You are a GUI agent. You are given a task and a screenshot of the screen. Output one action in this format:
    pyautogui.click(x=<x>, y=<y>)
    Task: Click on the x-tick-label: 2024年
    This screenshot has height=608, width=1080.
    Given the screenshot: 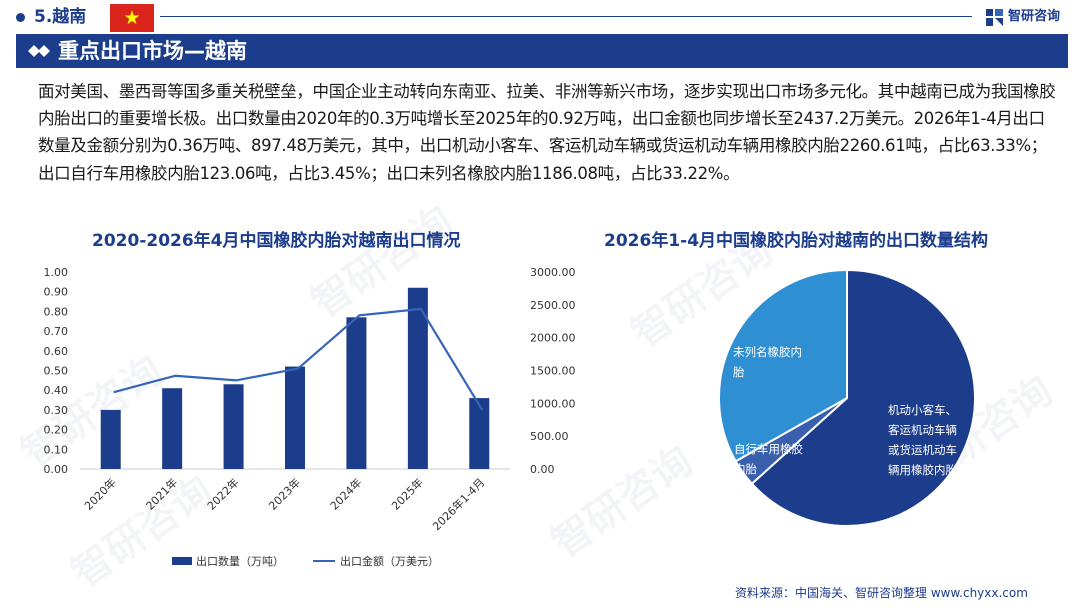 What is the action you would take?
    pyautogui.click(x=345, y=493)
    